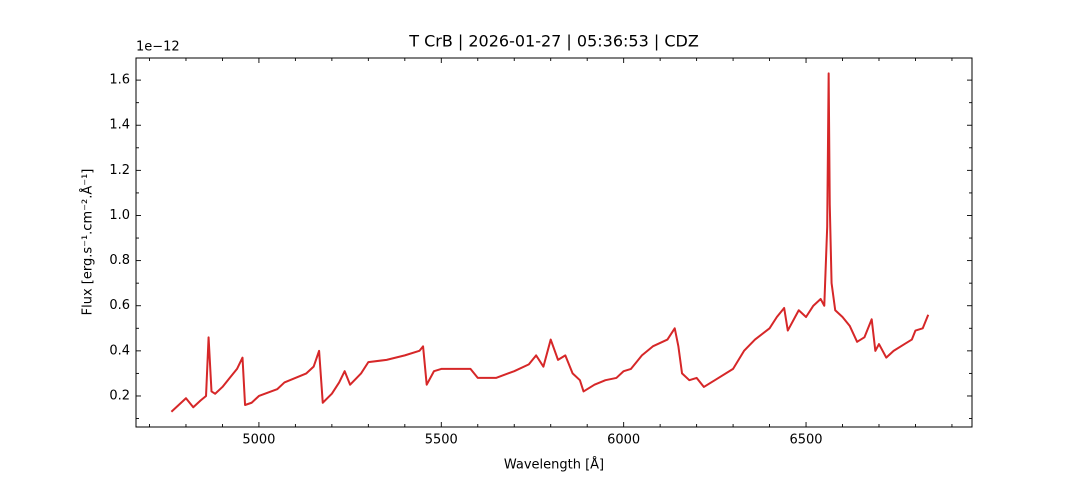 Image resolution: width=1080 pixels, height=480 pixels. I want to click on x-tick-label: 5000, so click(258, 440).